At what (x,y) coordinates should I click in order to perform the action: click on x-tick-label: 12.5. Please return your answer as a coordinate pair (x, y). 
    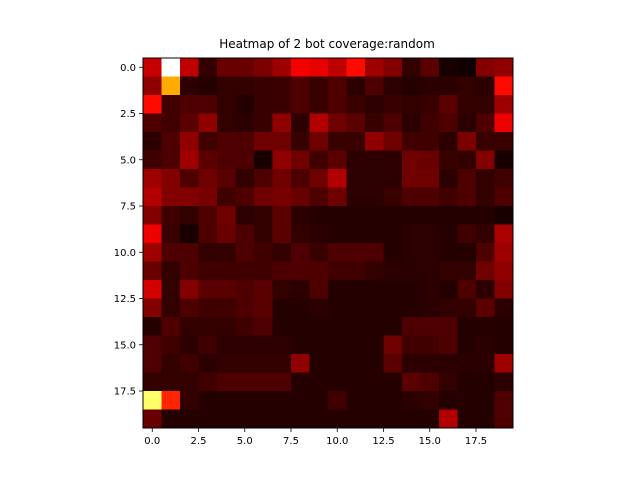
    Looking at the image, I should click on (383, 441).